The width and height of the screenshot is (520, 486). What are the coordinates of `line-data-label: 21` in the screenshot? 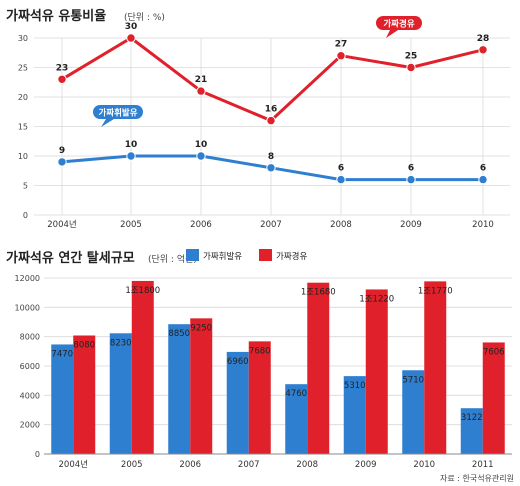 It's located at (201, 80).